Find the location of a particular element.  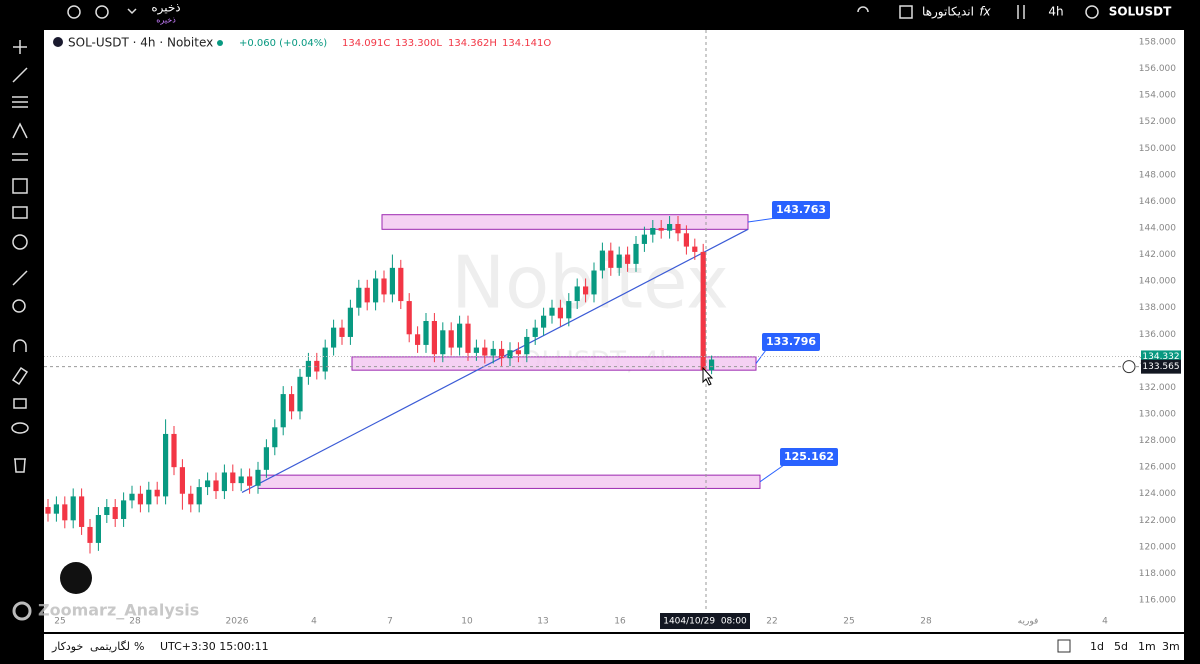

ohlc-value: 134.091C is located at coordinates (366, 43).